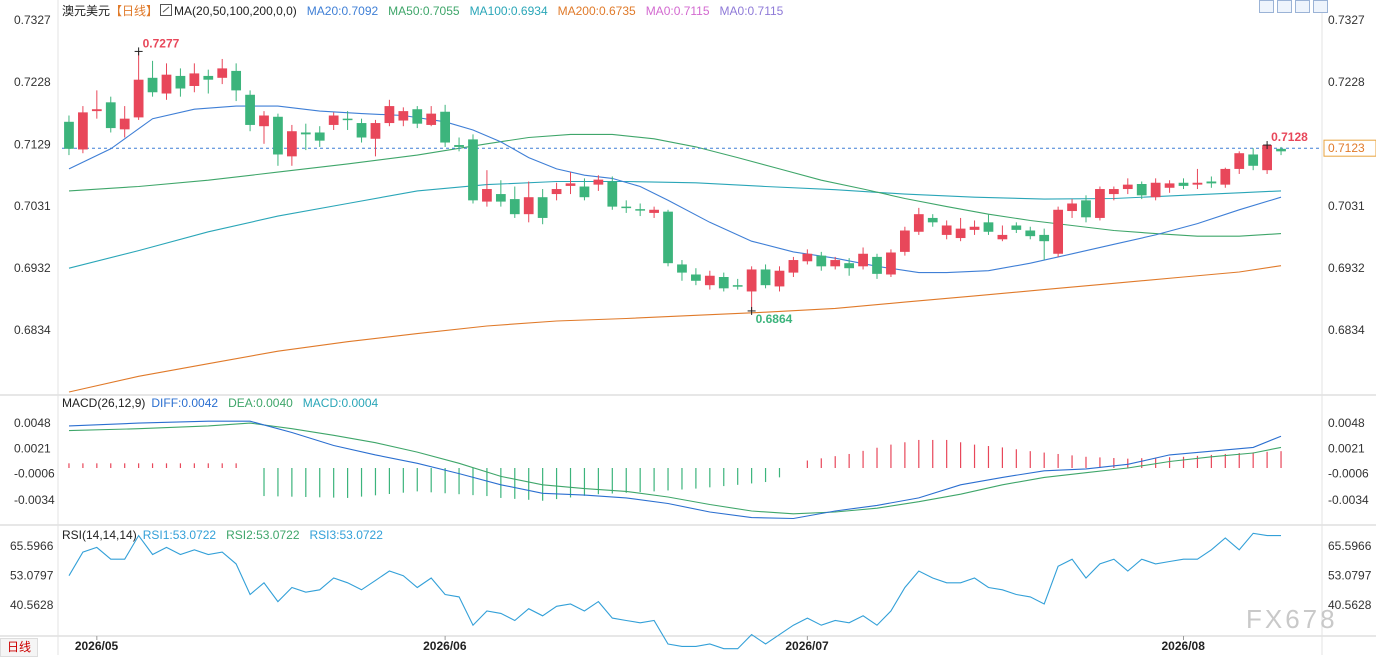  I want to click on period-label: 【日线】, so click(134, 11).